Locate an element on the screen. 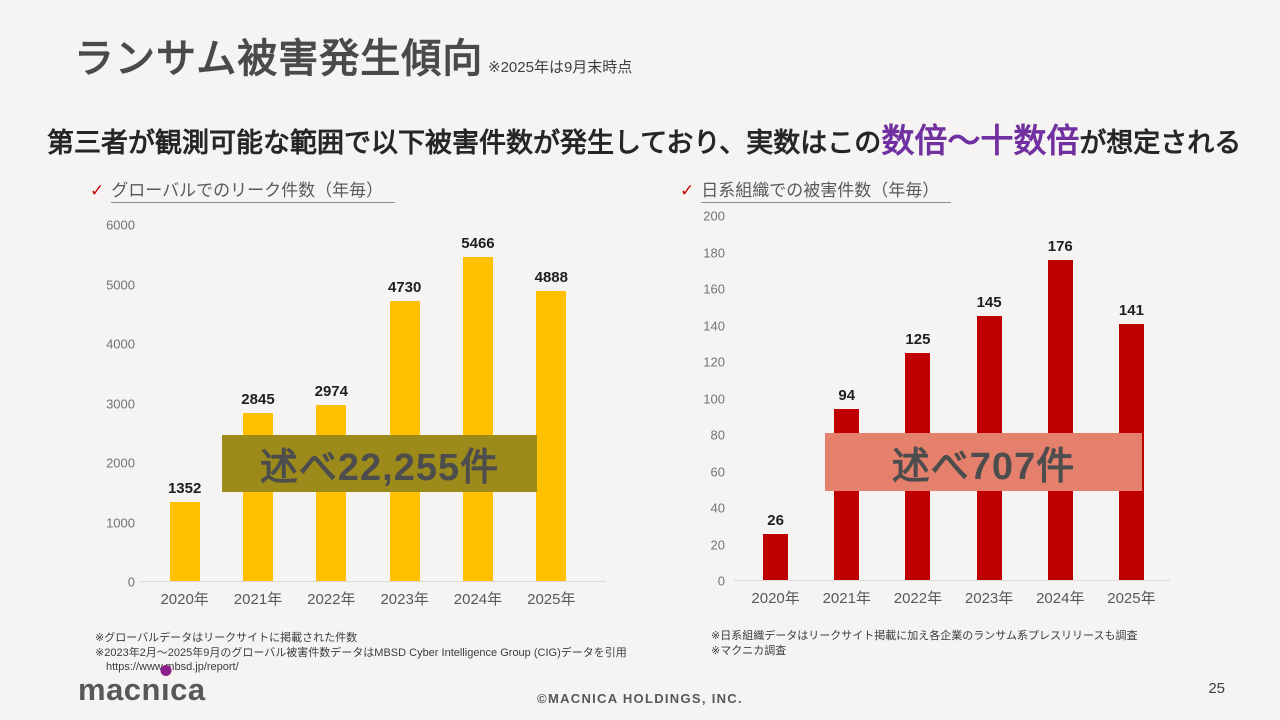 Image resolution: width=1280 pixels, height=720 pixels. footnote-line: ※グローバルデータはリークサイトに掲載された件数 is located at coordinates (226, 638).